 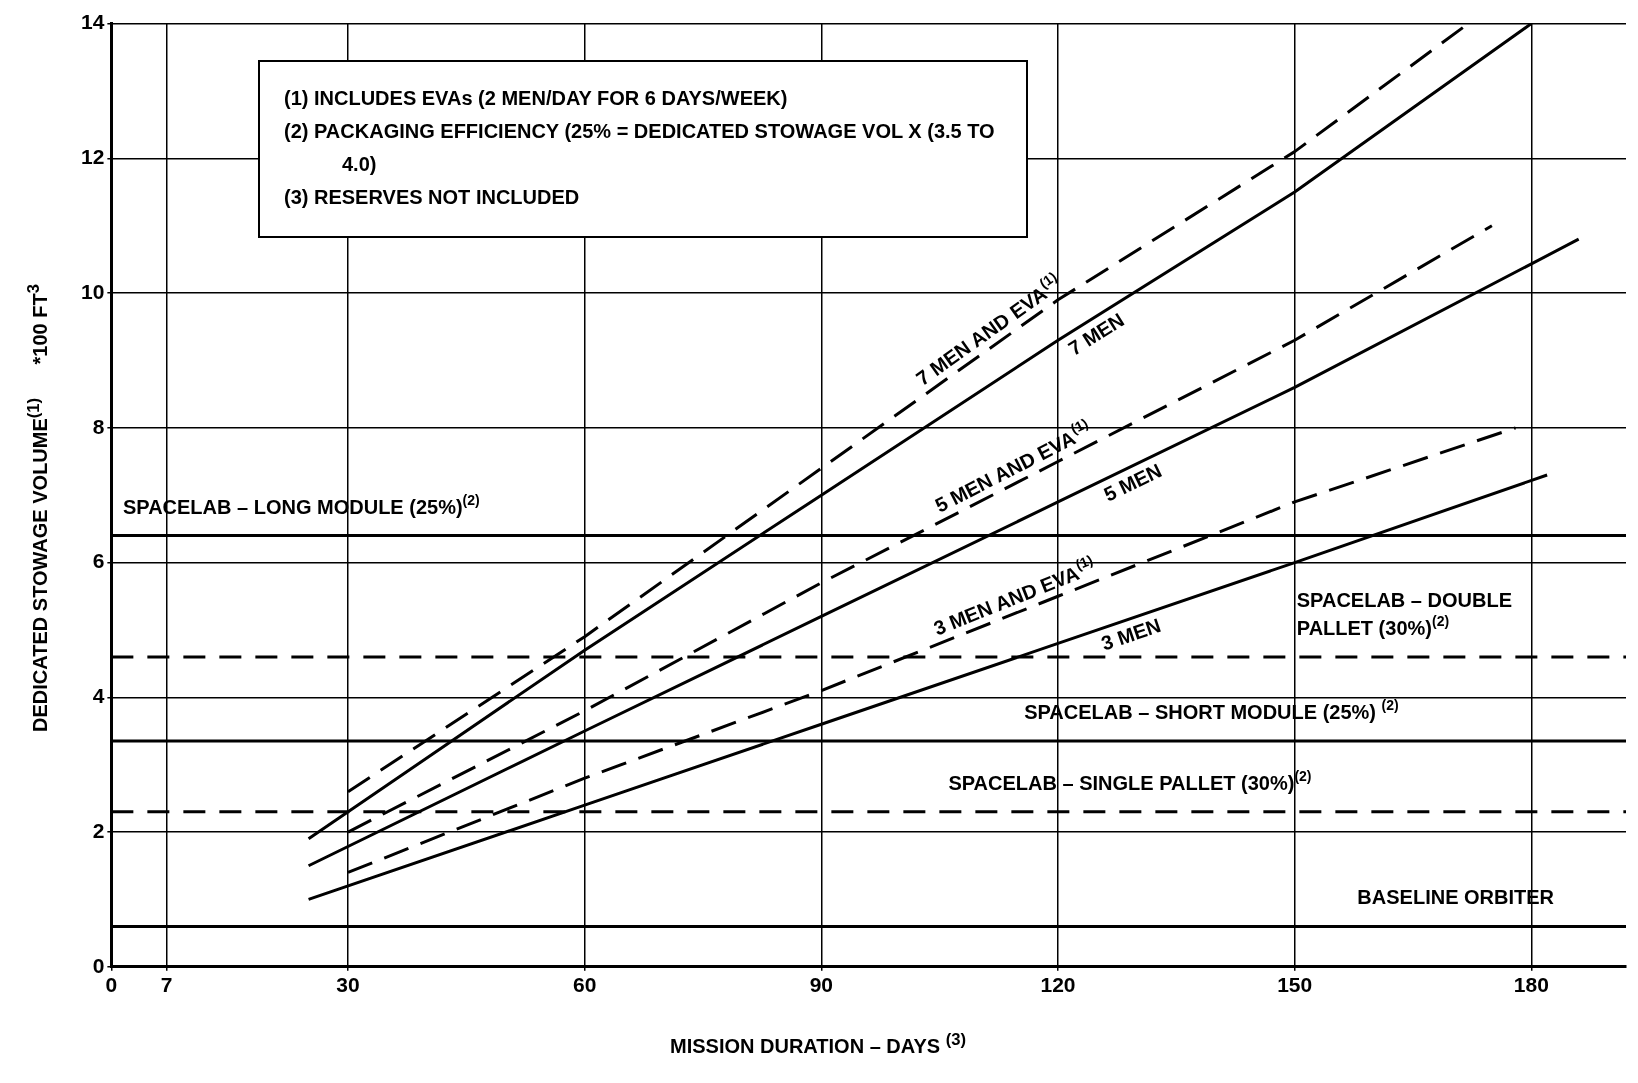 I want to click on x-tick-label: 120, so click(x=1058, y=985).